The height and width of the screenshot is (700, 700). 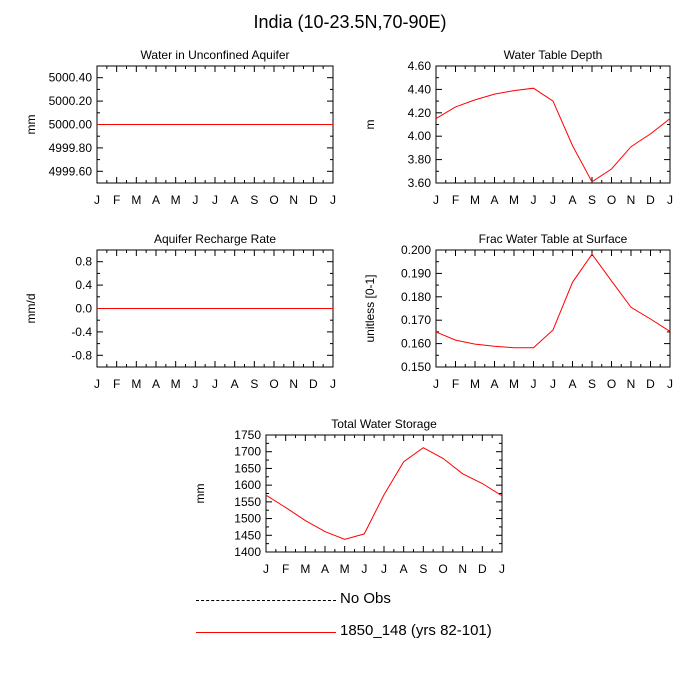 What do you see at coordinates (420, 113) in the screenshot?
I see `y-tick-label: 4.20` at bounding box center [420, 113].